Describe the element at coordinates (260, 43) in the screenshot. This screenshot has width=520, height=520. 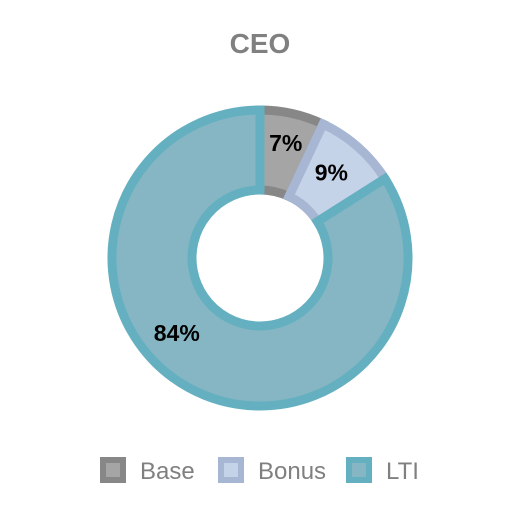
I see `chart-title: CEO` at that location.